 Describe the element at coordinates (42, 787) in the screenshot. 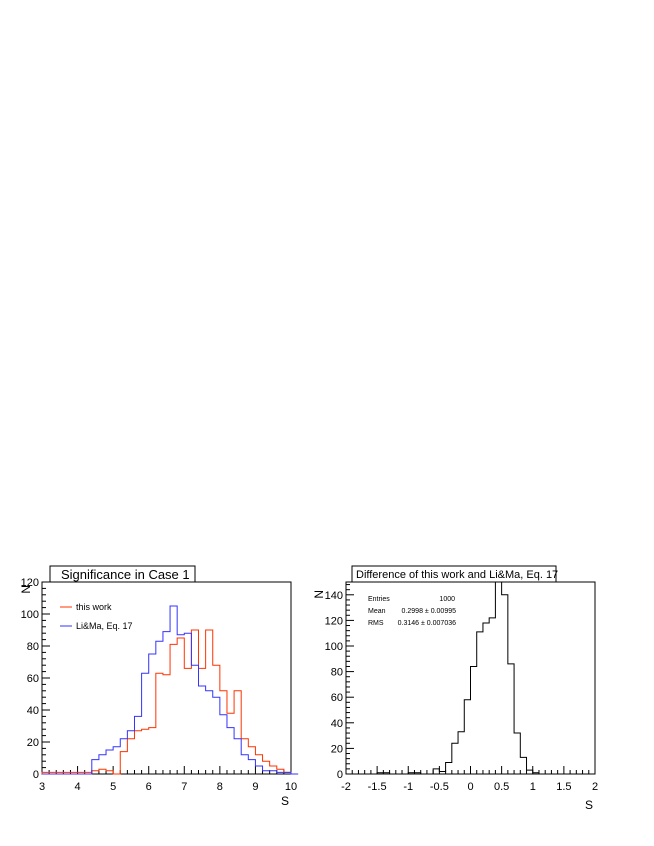

I see `x-tick-label: 3` at that location.